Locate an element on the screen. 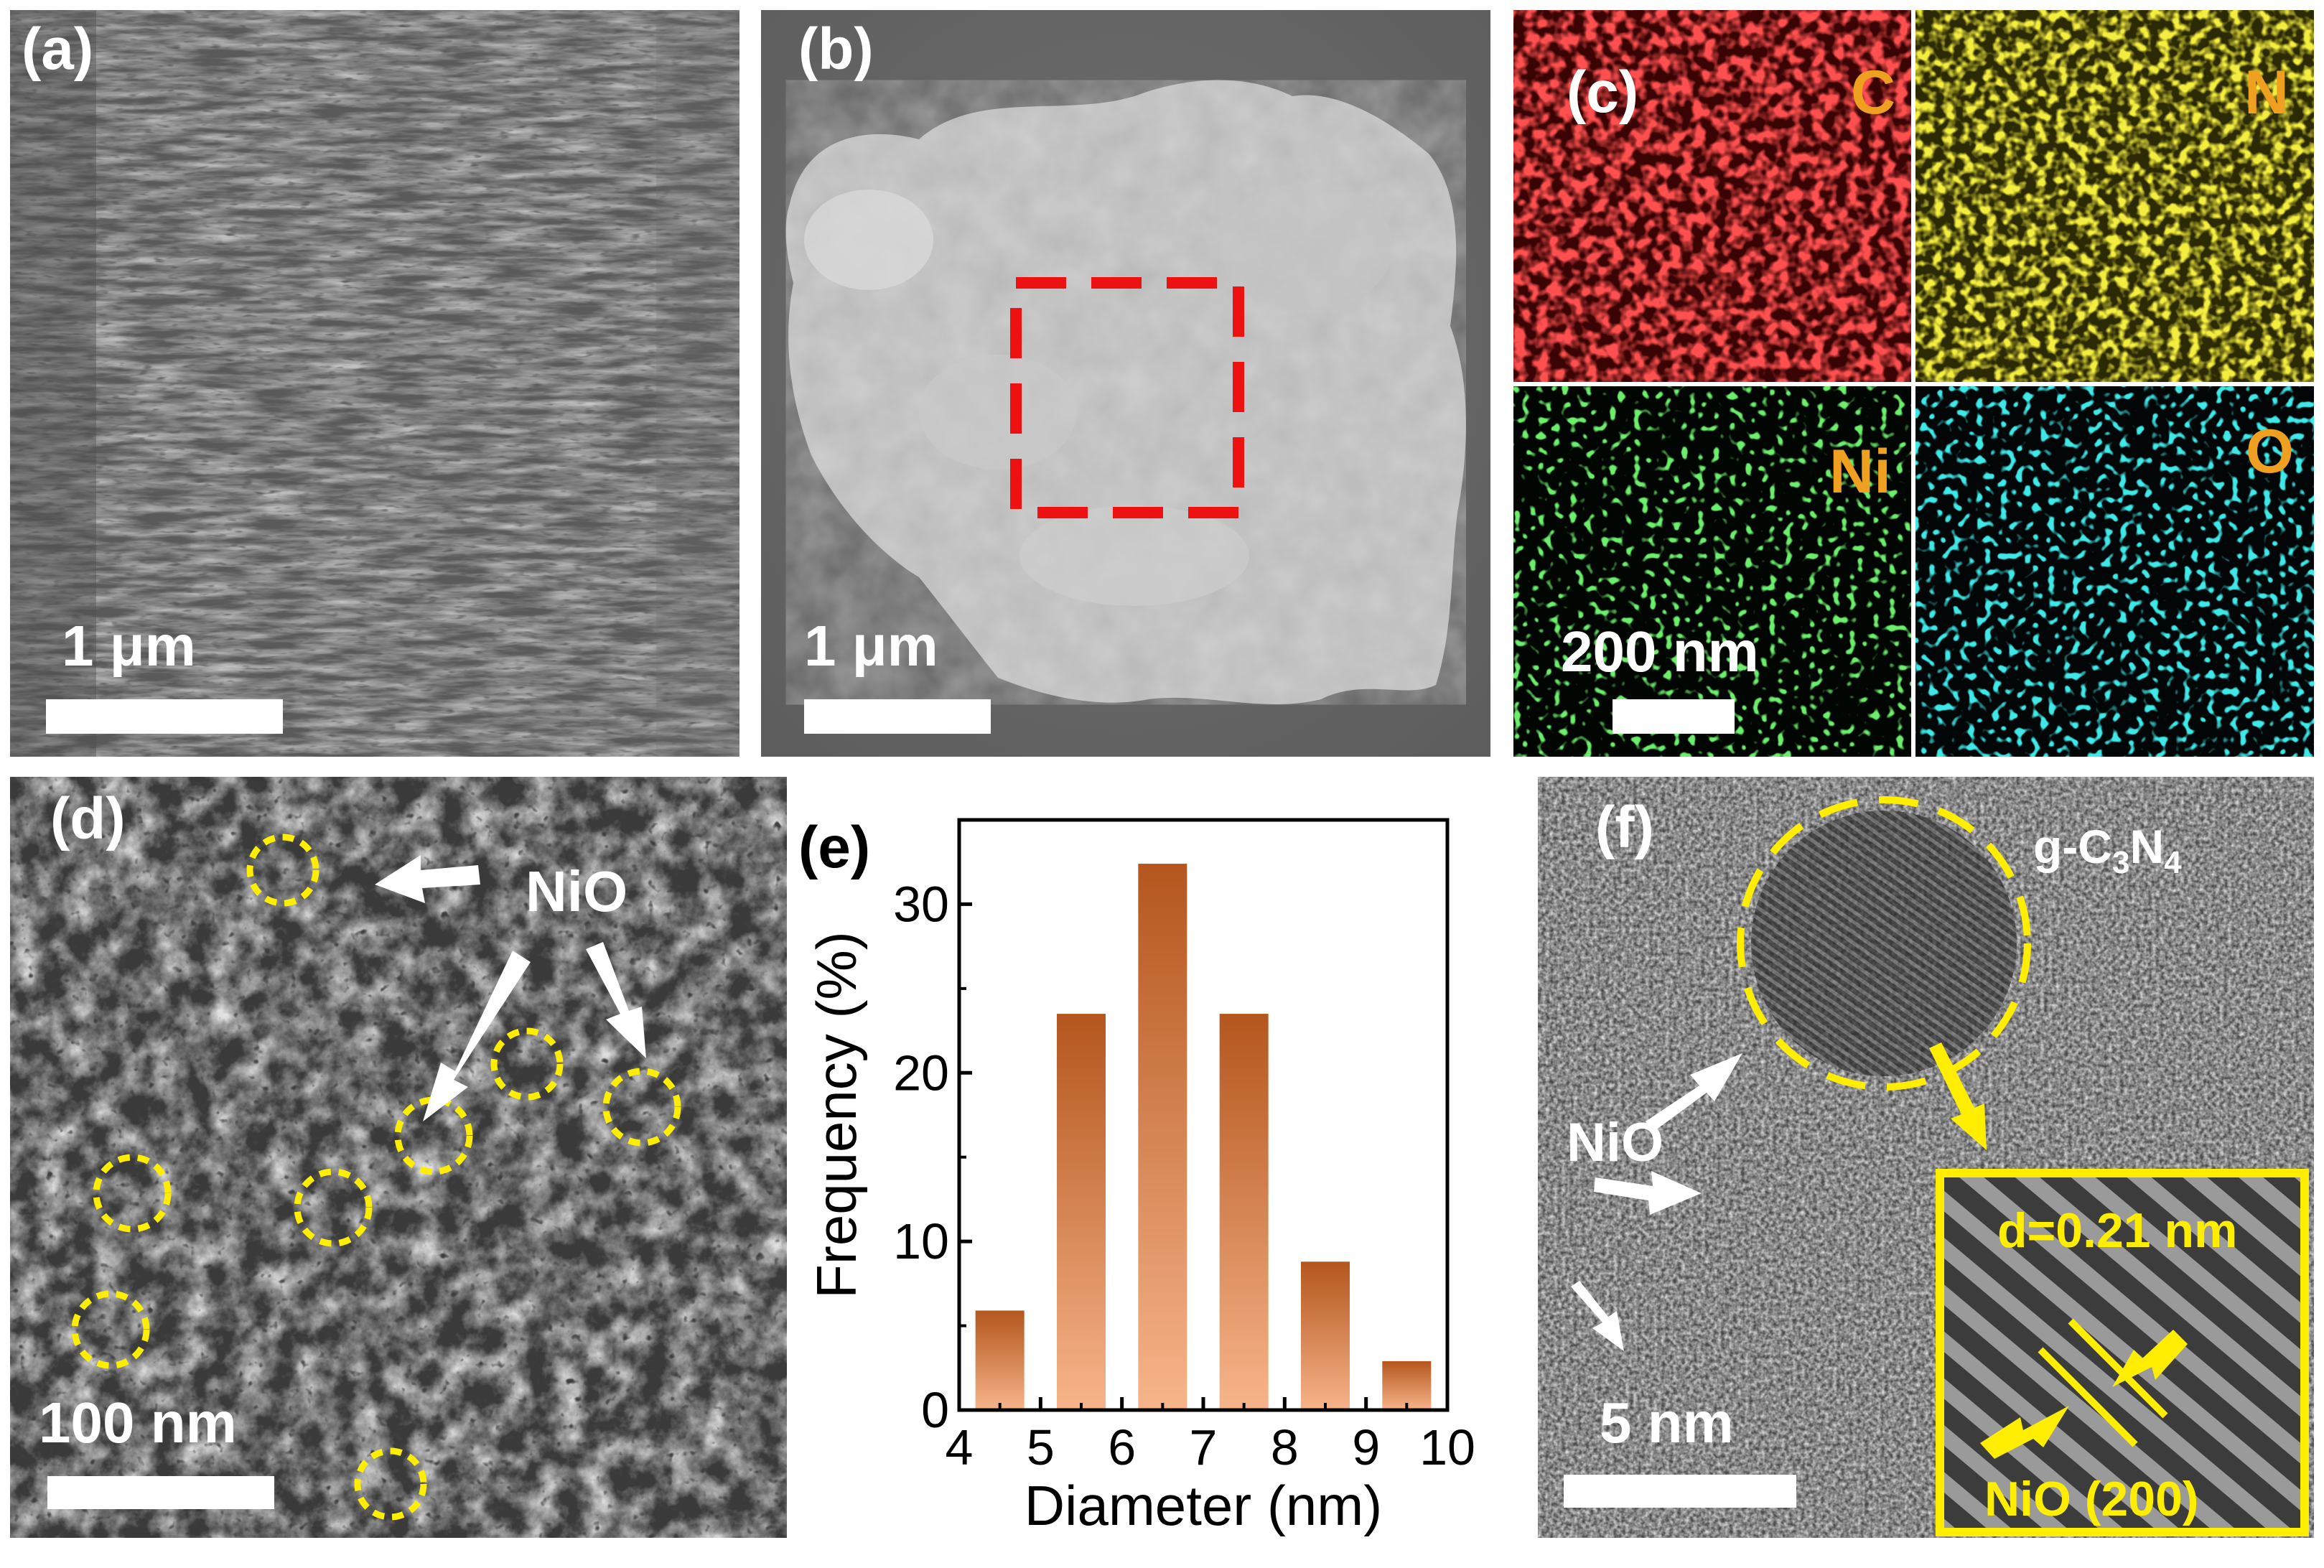  panel-b-sem-image: (b) 1 μm is located at coordinates (1125, 383).